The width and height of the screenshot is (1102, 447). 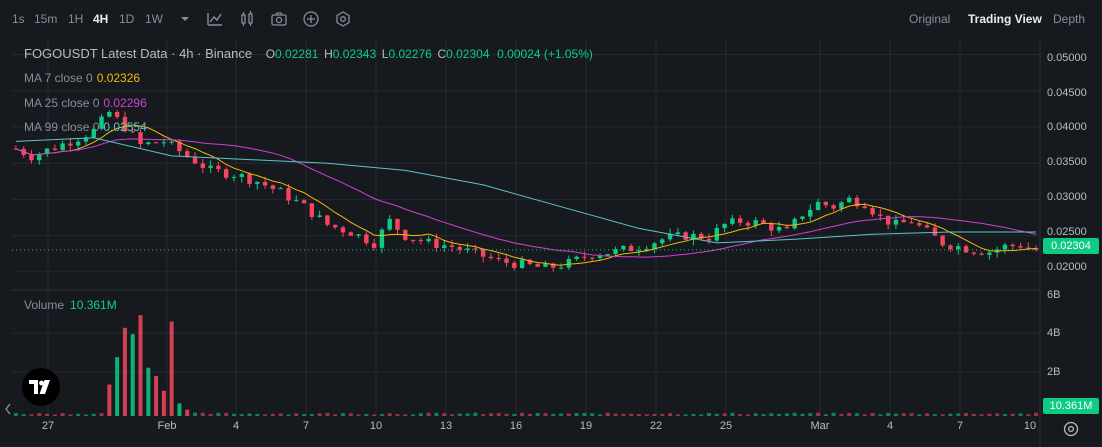 I want to click on settings-hex-icon, so click(x=343, y=19).